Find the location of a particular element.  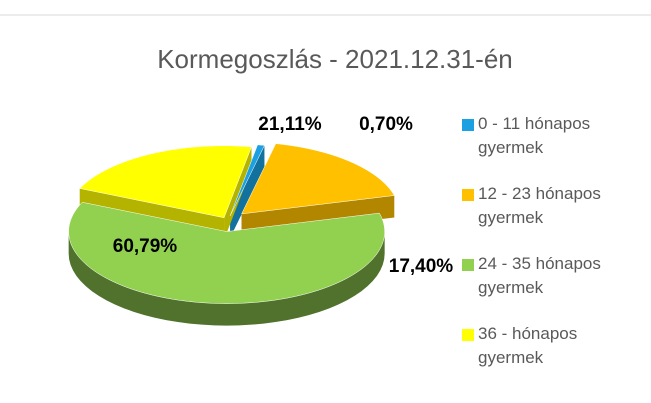

legend-item: 0 - 11 hónapos gyermek is located at coordinates (552, 147).